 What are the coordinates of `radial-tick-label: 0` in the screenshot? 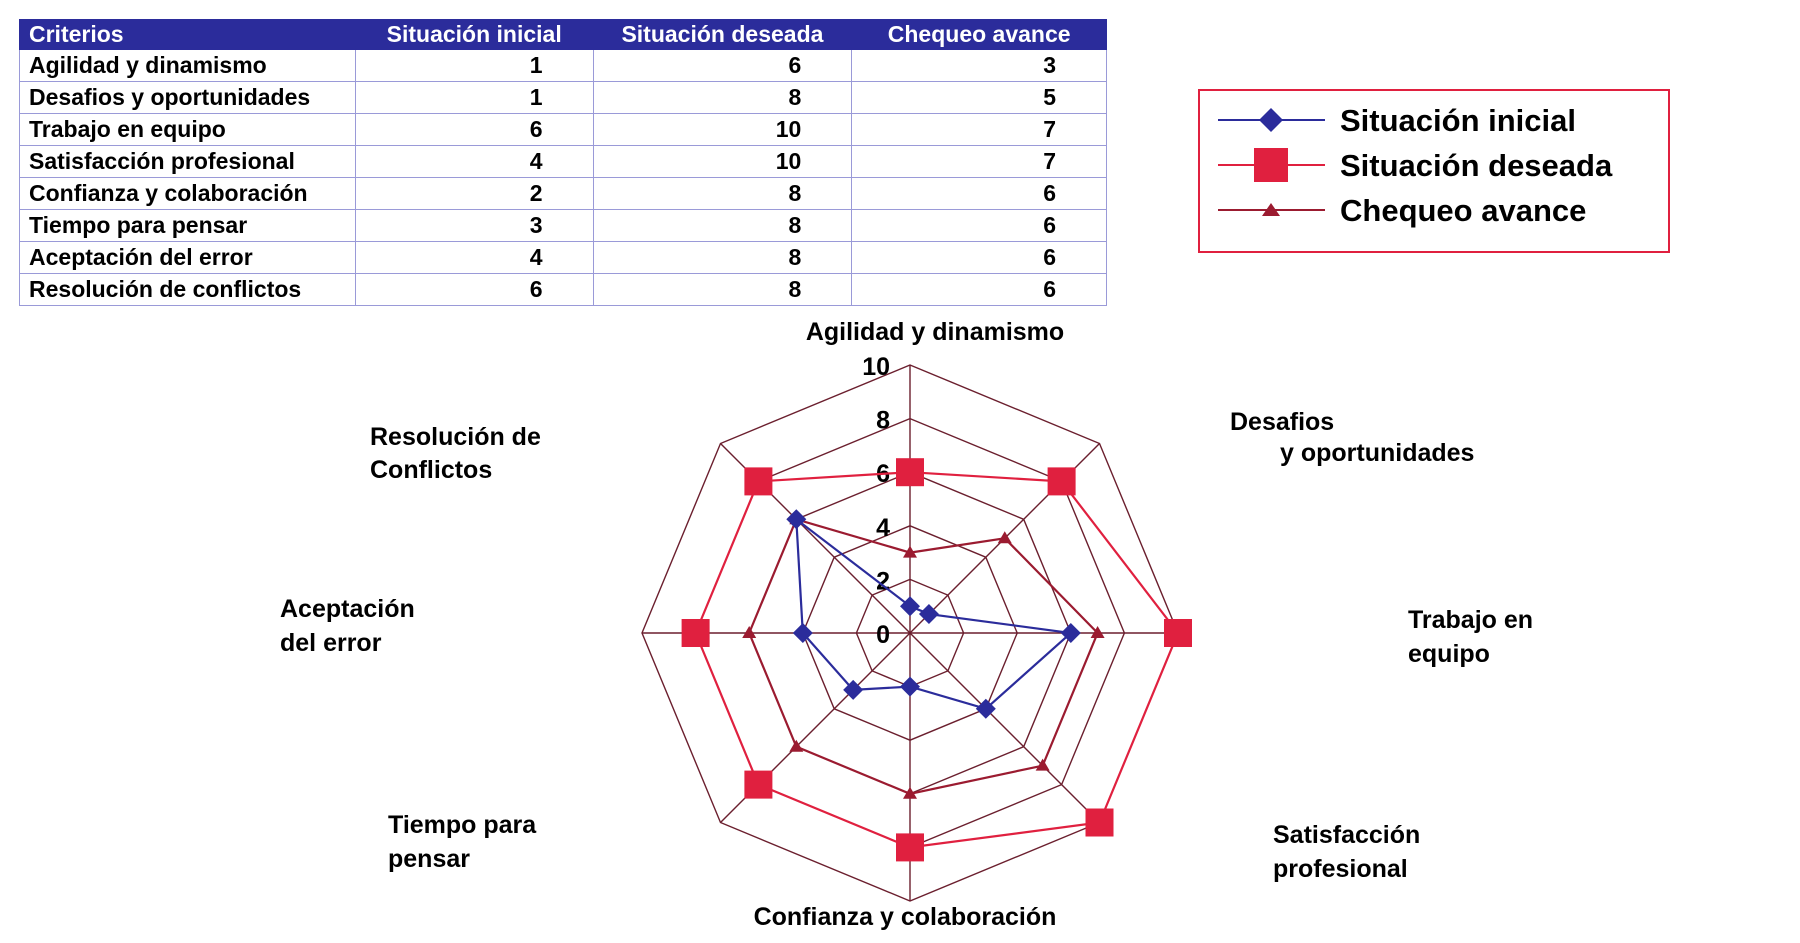 It's located at (883, 635).